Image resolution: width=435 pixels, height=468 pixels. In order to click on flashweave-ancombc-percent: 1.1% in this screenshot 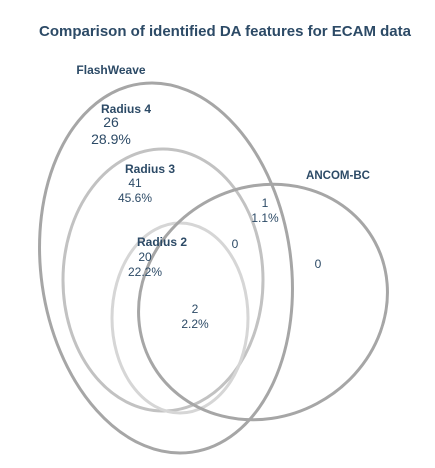, I will do `click(265, 218)`.